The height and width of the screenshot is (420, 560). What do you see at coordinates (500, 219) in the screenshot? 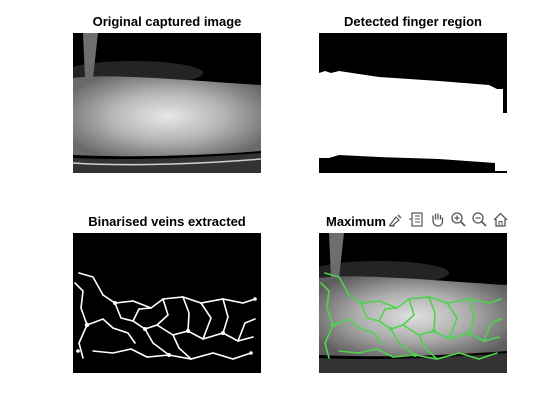
I see `home-icon` at bounding box center [500, 219].